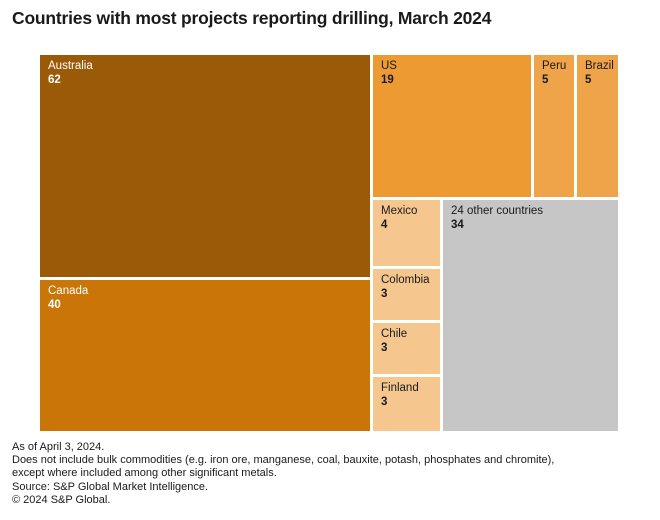  What do you see at coordinates (554, 66) in the screenshot?
I see `treemap-block-label: Peru` at bounding box center [554, 66].